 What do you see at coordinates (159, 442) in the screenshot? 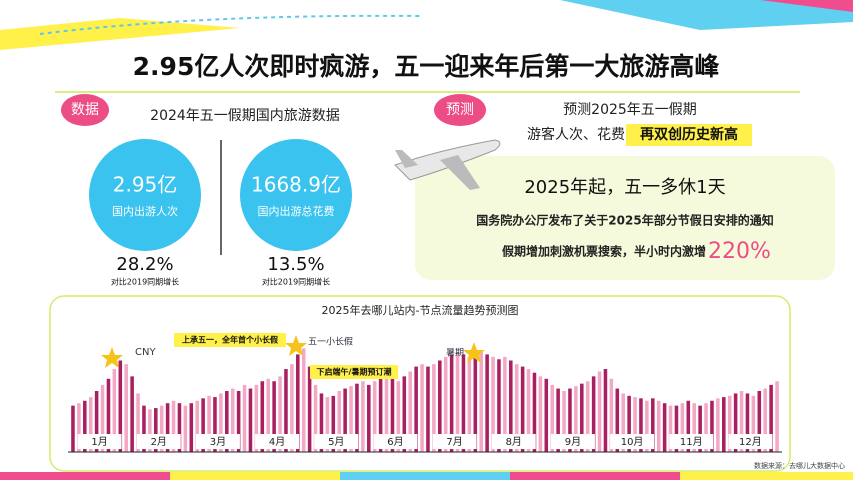
I see `month-label: 2月` at bounding box center [159, 442].